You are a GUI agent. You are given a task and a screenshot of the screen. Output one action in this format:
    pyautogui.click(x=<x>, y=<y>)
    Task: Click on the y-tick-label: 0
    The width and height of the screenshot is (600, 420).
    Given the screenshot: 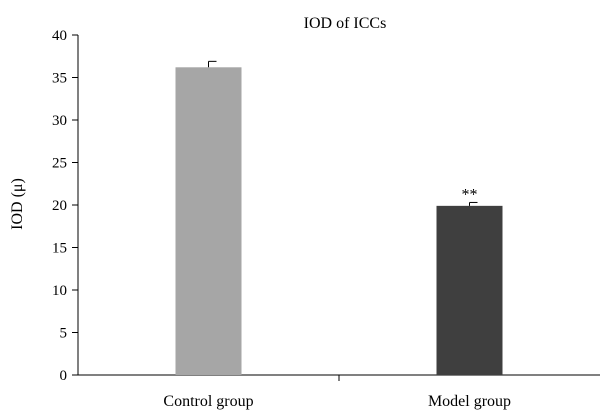 What is the action you would take?
    pyautogui.click(x=64, y=376)
    